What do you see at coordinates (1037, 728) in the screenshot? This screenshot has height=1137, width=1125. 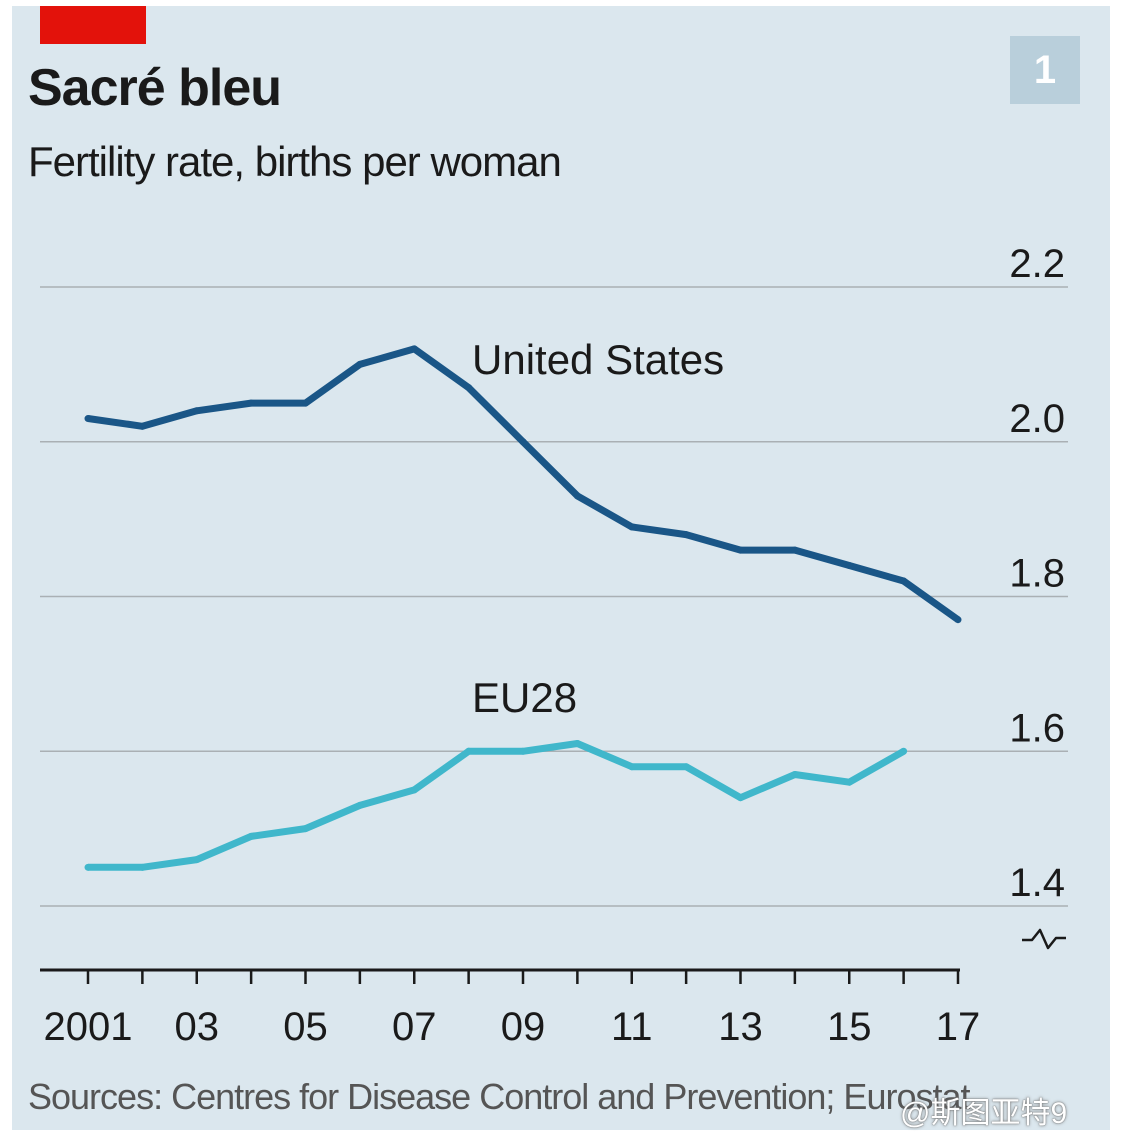 I see `y-tick-label: 1.6` at bounding box center [1037, 728].